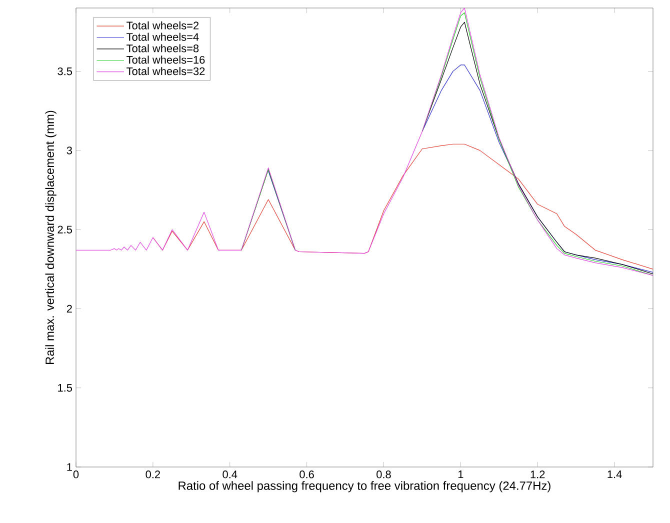 This screenshot has height=523, width=670. What do you see at coordinates (50, 237) in the screenshot?
I see `y-axis-title: Rail max. vertical downward displacement (mm)` at bounding box center [50, 237].